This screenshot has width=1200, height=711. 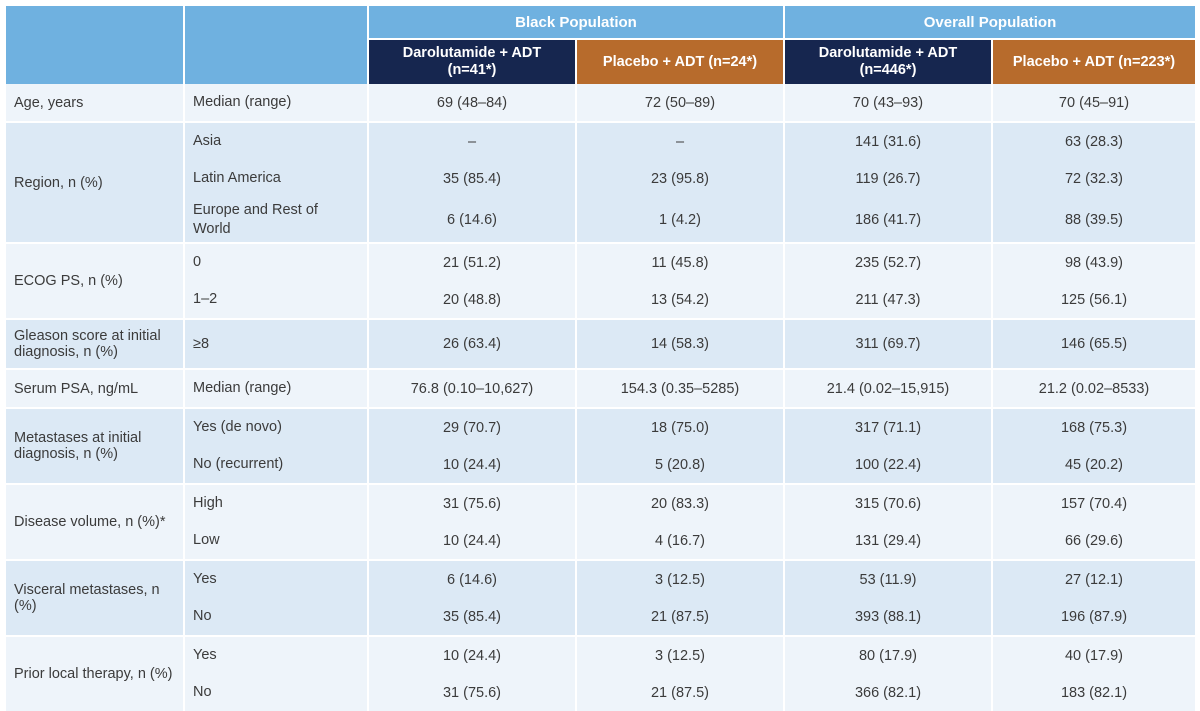 What do you see at coordinates (1094, 61) in the screenshot?
I see `header-arm-placebo-overall: Placebo + ADT (n=223*)` at bounding box center [1094, 61].